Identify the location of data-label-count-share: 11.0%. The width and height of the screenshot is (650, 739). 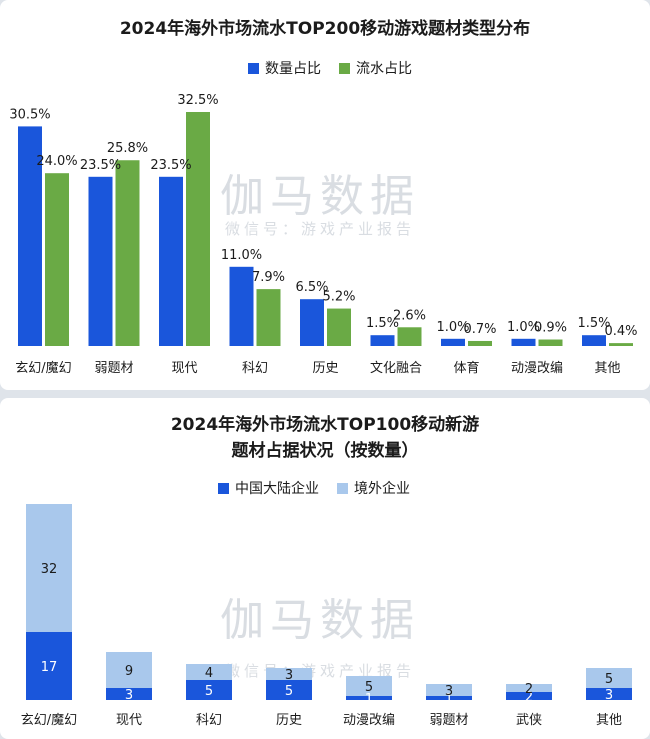
(241, 255).